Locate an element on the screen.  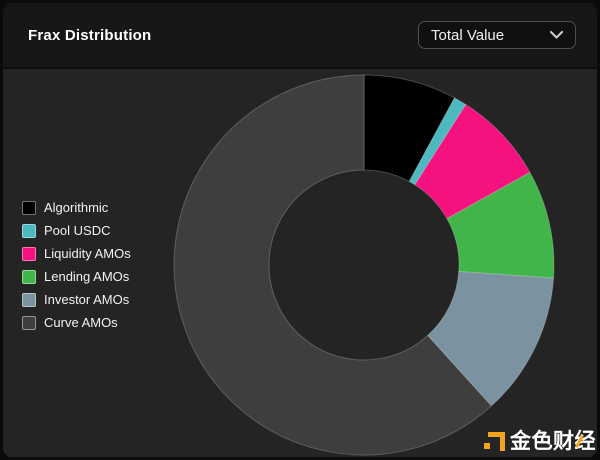
legend-label: Algorithmic is located at coordinates (76, 207).